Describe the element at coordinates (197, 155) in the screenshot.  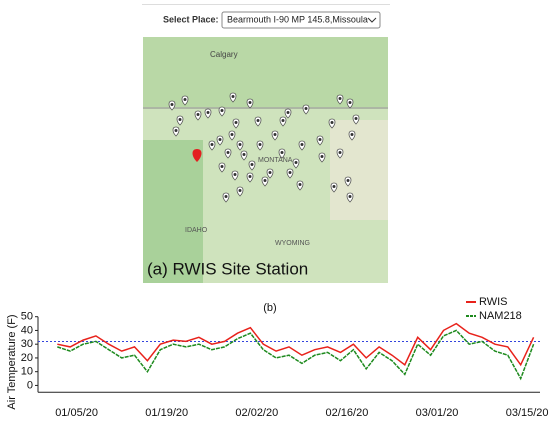
I see `map-pin-selected` at that location.